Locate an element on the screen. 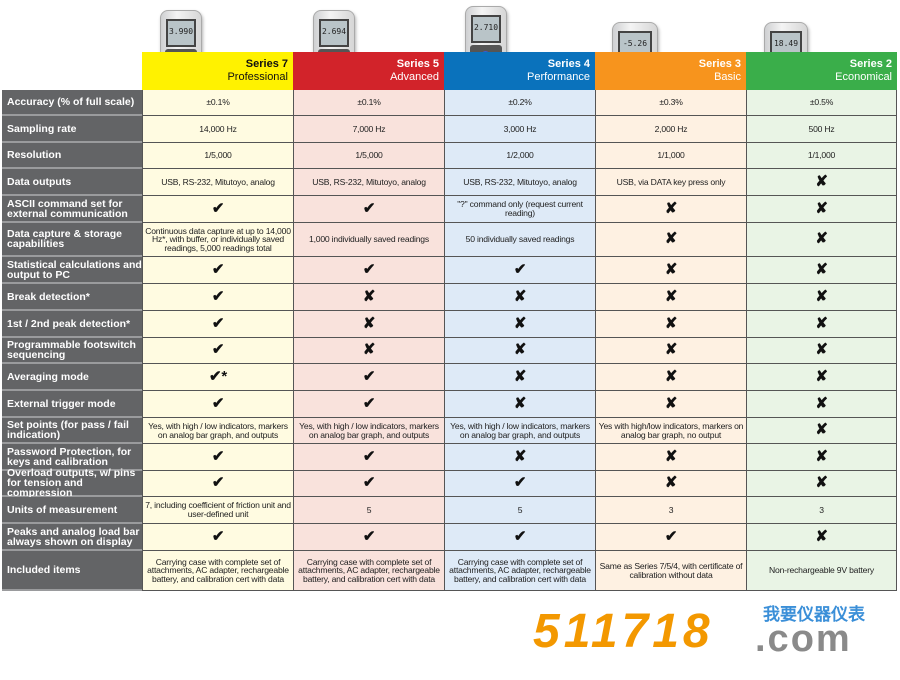 This screenshot has width=900, height=680. row-label: Data outputs is located at coordinates (72, 182).